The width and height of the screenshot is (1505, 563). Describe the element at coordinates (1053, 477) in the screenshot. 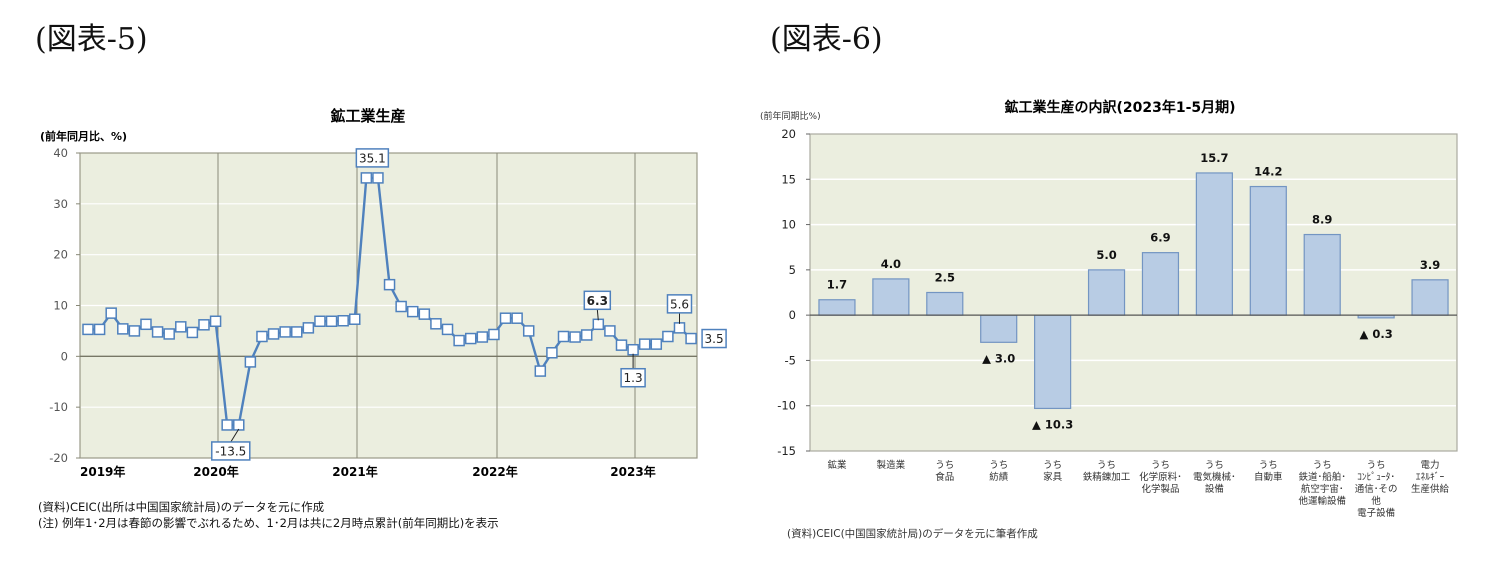

I see `category-label: 家具` at that location.